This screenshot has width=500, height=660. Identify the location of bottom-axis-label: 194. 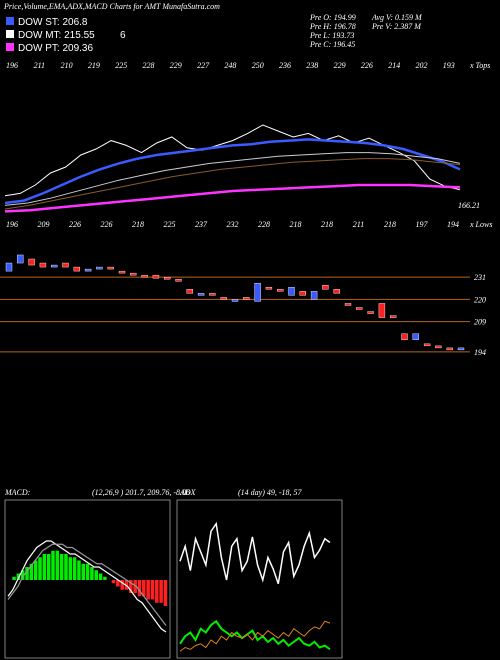
(453, 224).